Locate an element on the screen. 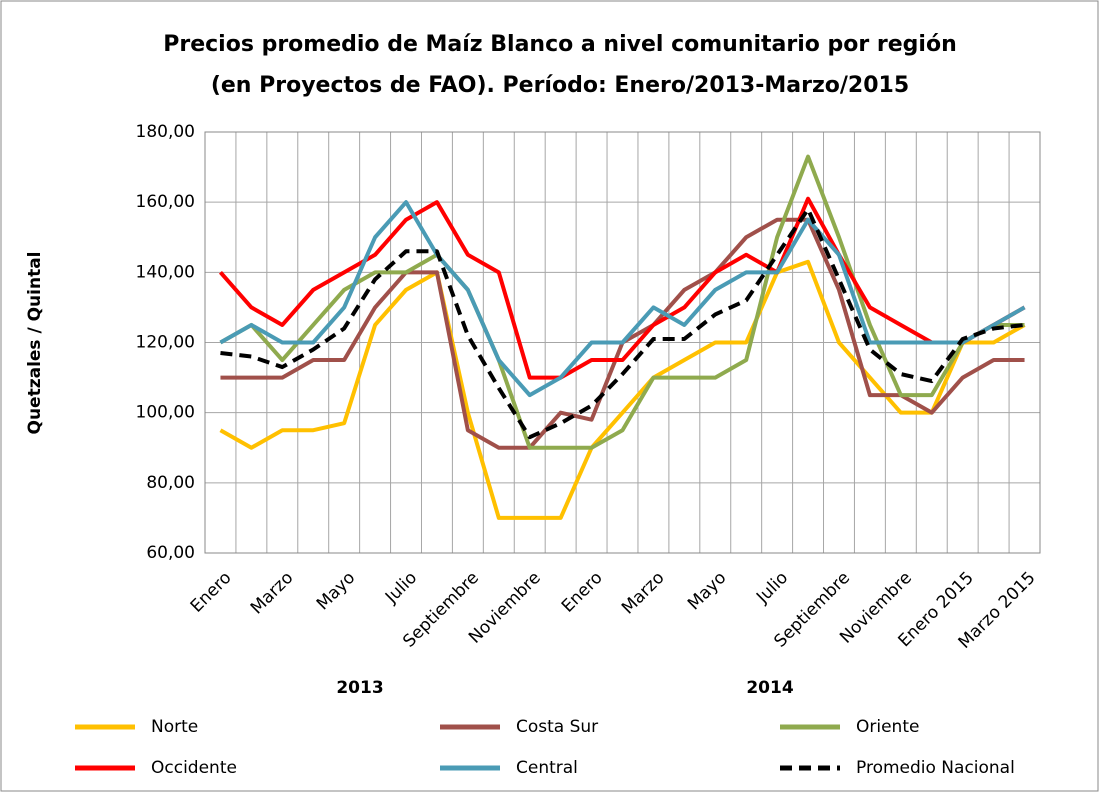  y-tick-label: 60,00 is located at coordinates (170, 553).